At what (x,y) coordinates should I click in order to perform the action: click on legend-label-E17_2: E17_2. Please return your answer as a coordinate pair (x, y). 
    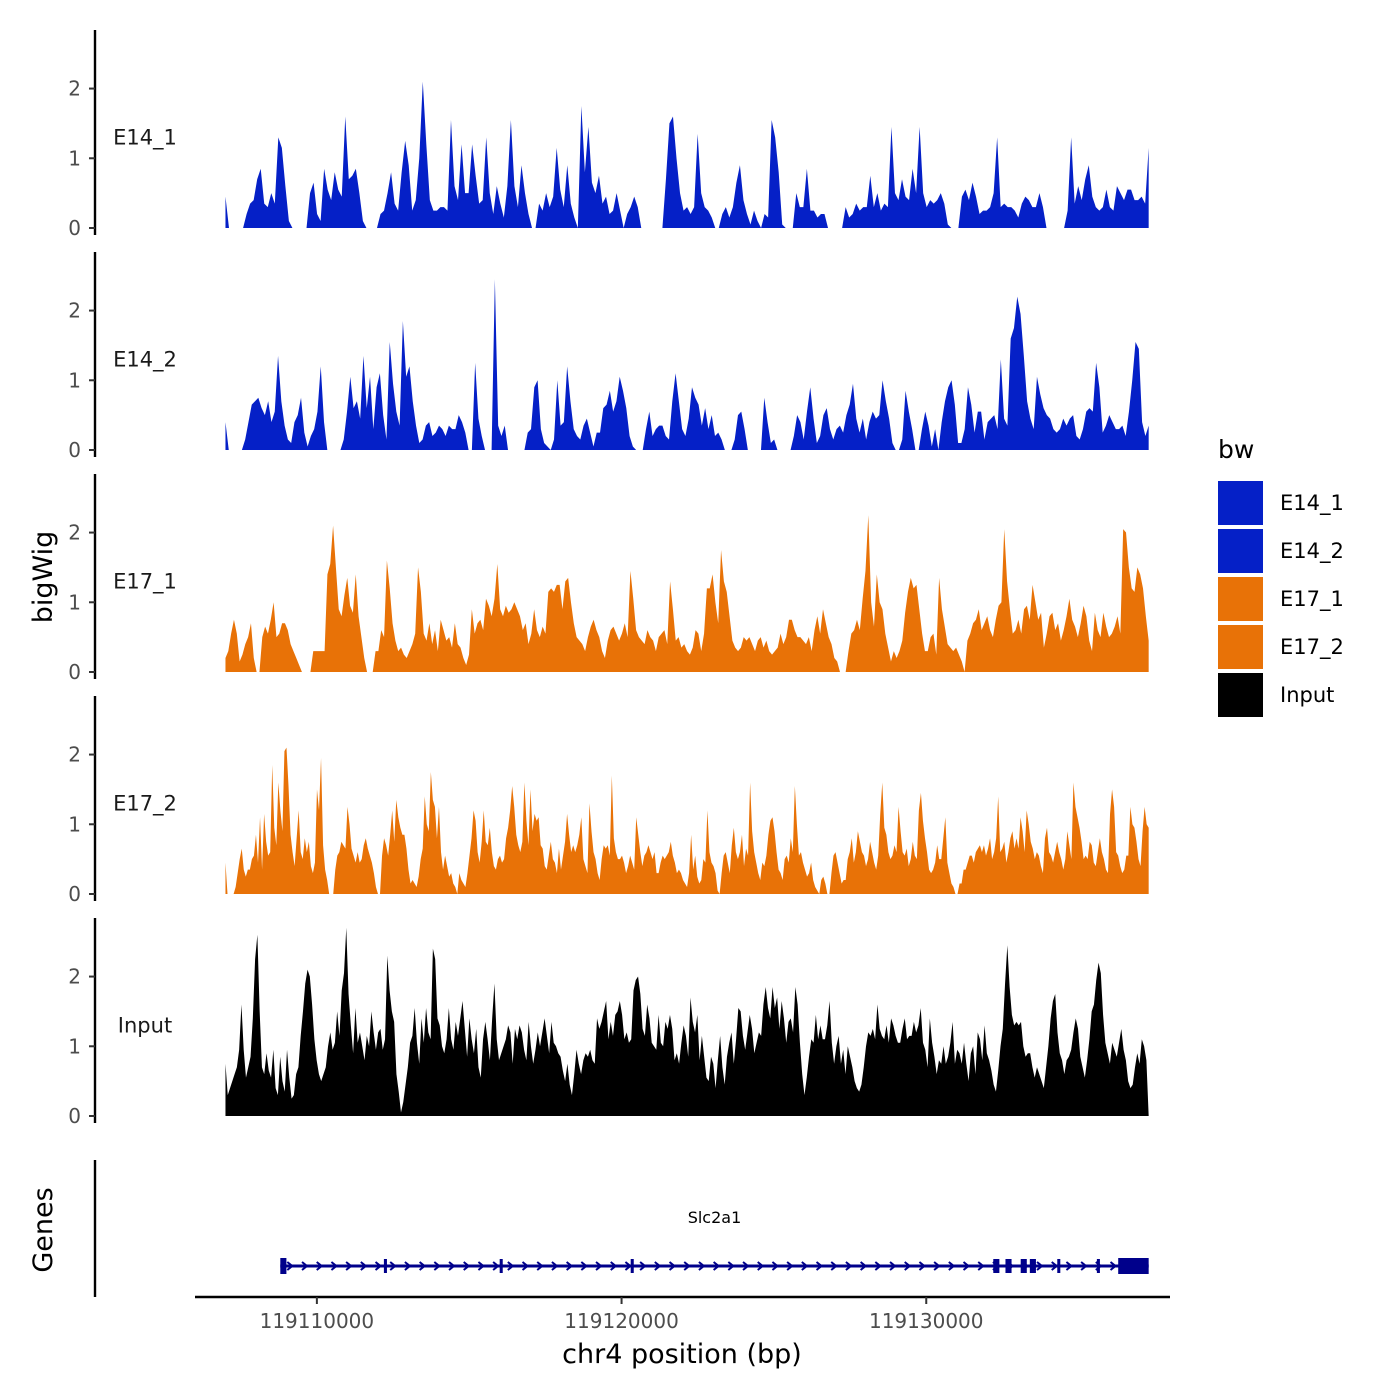
    Looking at the image, I should click on (1312, 647).